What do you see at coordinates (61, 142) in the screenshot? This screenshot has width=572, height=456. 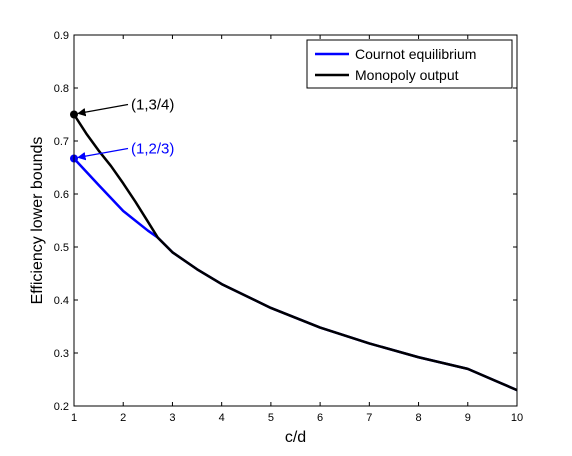 I see `y-tick-label: 0.7` at bounding box center [61, 142].